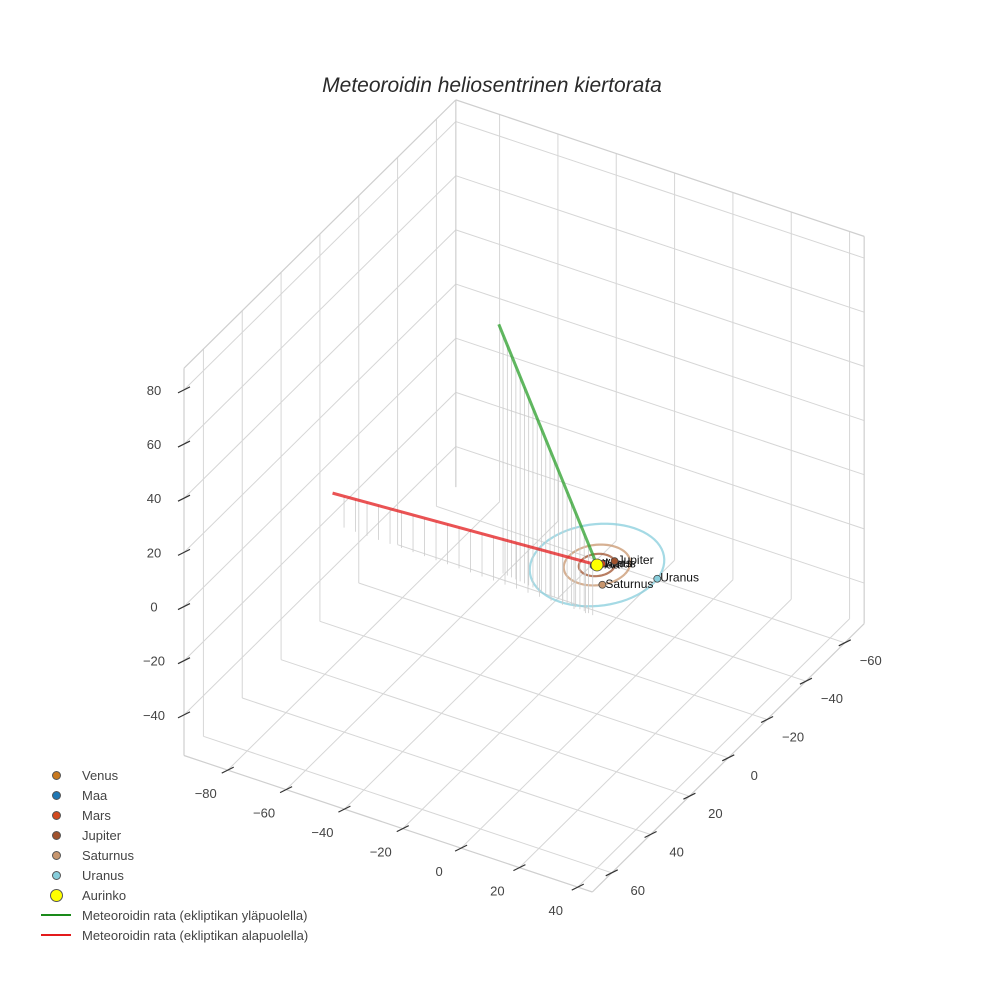  I want to click on legend-item: Uranus, so click(173, 875).